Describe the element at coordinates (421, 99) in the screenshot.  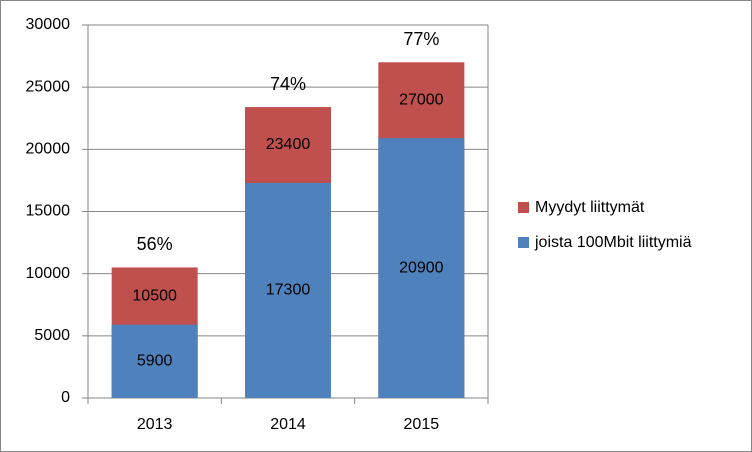
I see `data-label: 27000` at that location.